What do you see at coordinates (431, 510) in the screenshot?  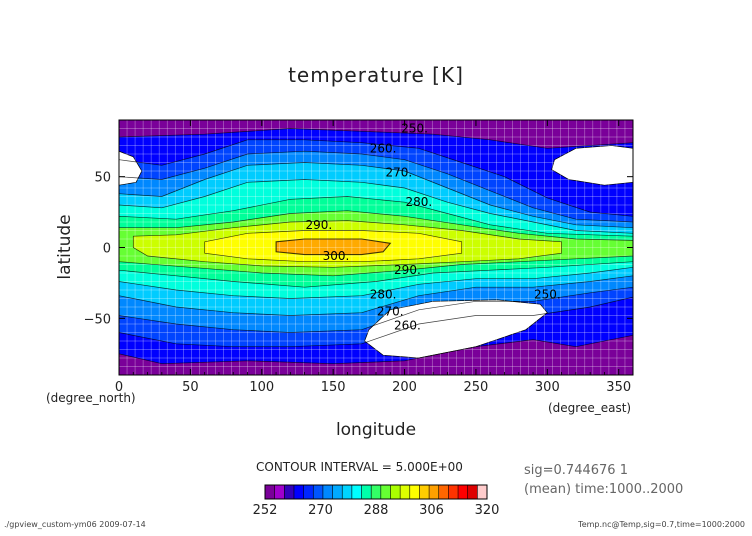 I see `colorbar-tick-label: 306` at bounding box center [431, 510].